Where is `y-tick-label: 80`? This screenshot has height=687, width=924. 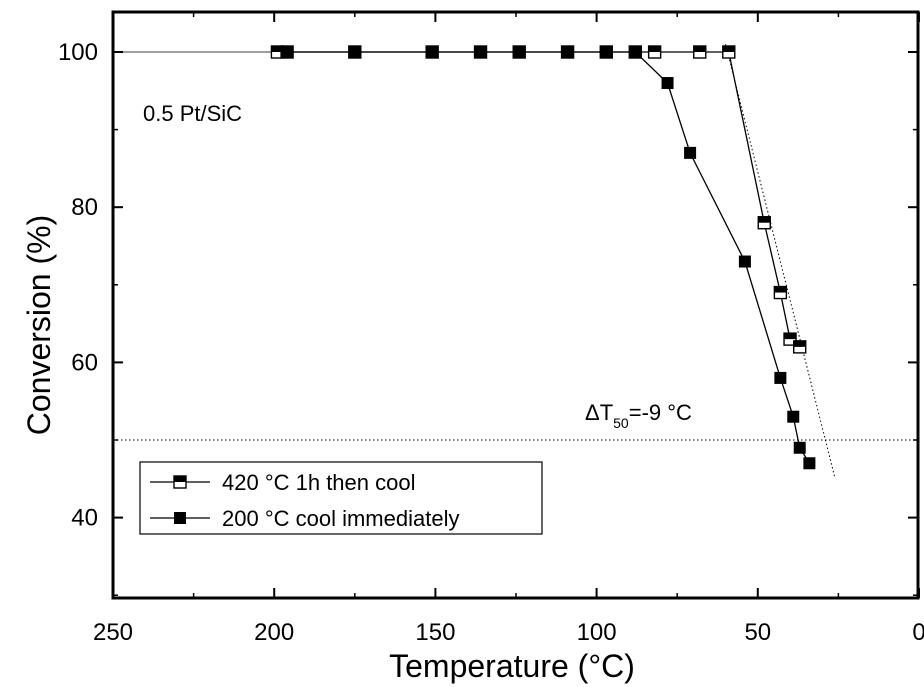 y-tick-label: 80 is located at coordinates (84, 207).